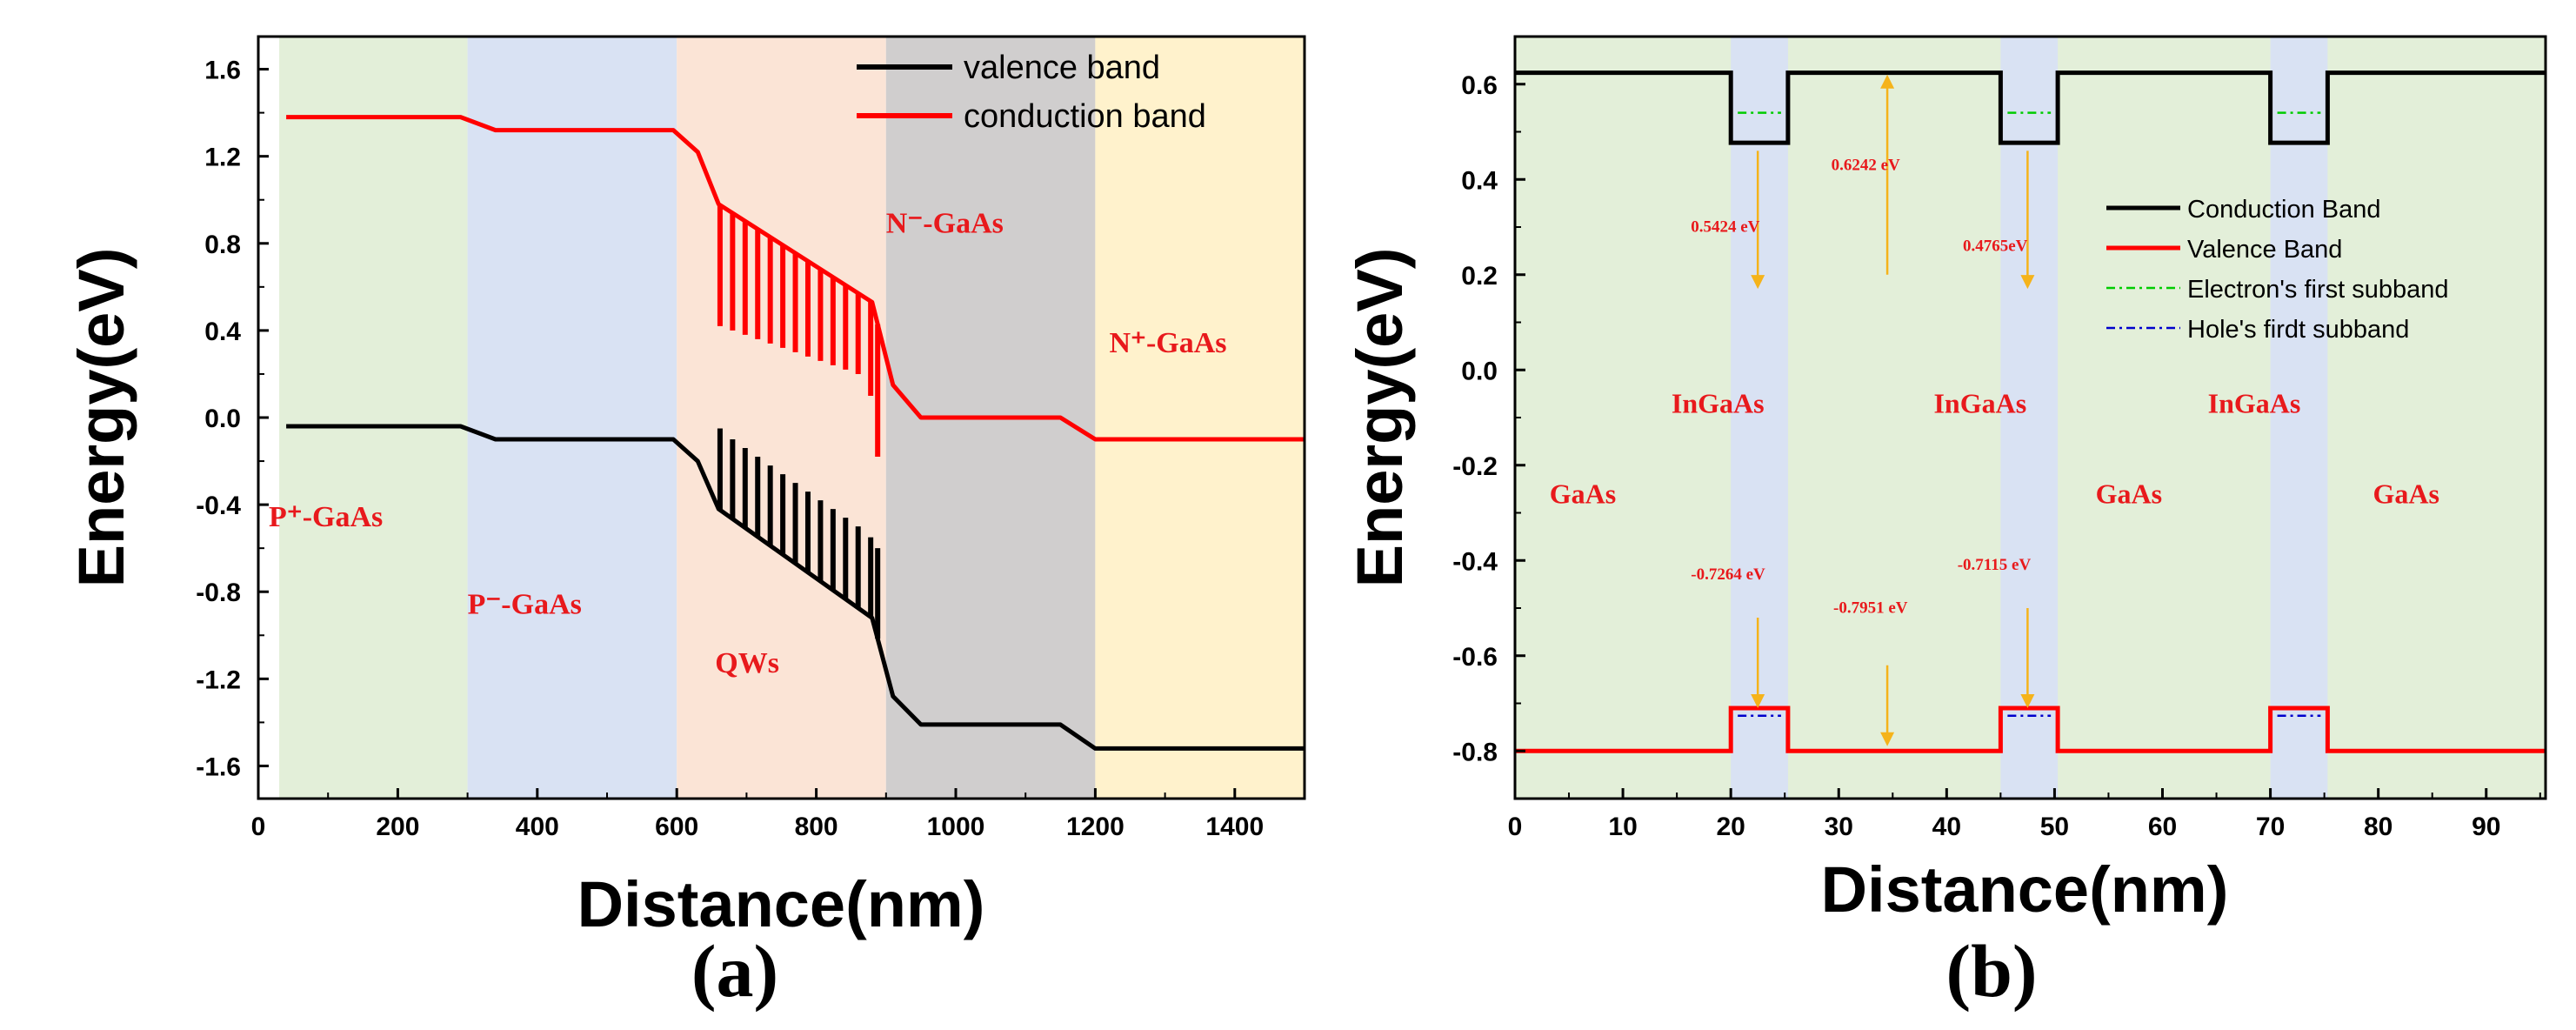 The image size is (2576, 1030). Describe the element at coordinates (2162, 827) in the screenshot. I see `x-tick-label: 60` at that location.